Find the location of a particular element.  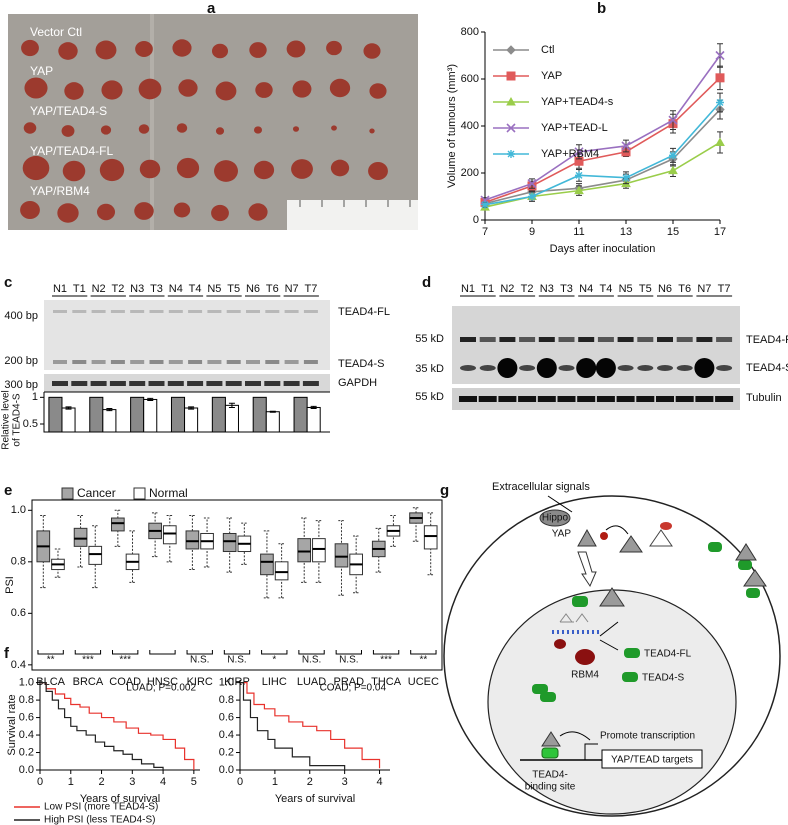

y-tick-label: 0.8 is located at coordinates (26, 700).